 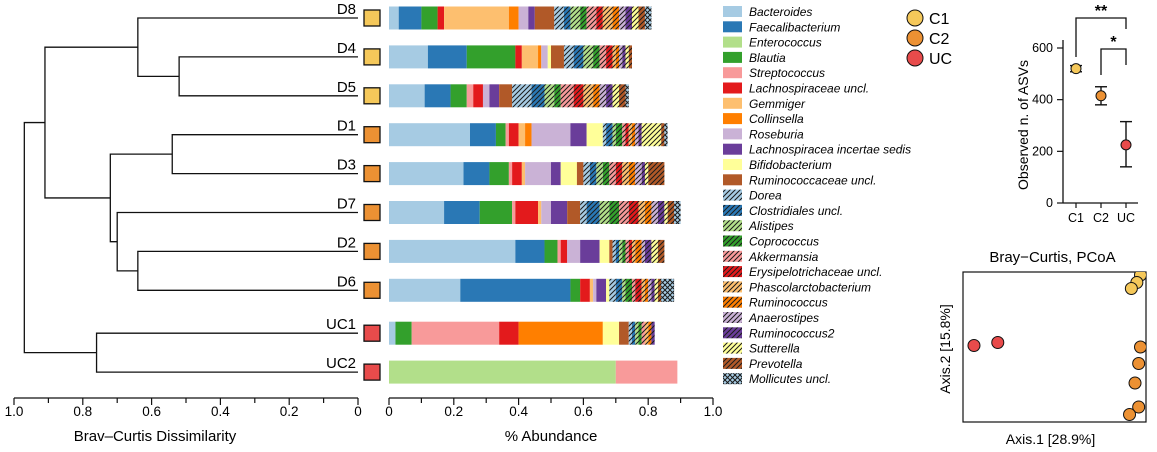 What do you see at coordinates (774, 349) in the screenshot?
I see `legend-label: Sutterella` at bounding box center [774, 349].